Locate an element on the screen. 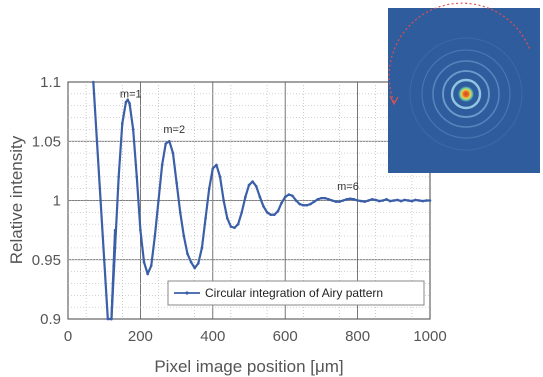 The height and width of the screenshot is (377, 543). y-tick-label: 1.1 is located at coordinates (50, 82).